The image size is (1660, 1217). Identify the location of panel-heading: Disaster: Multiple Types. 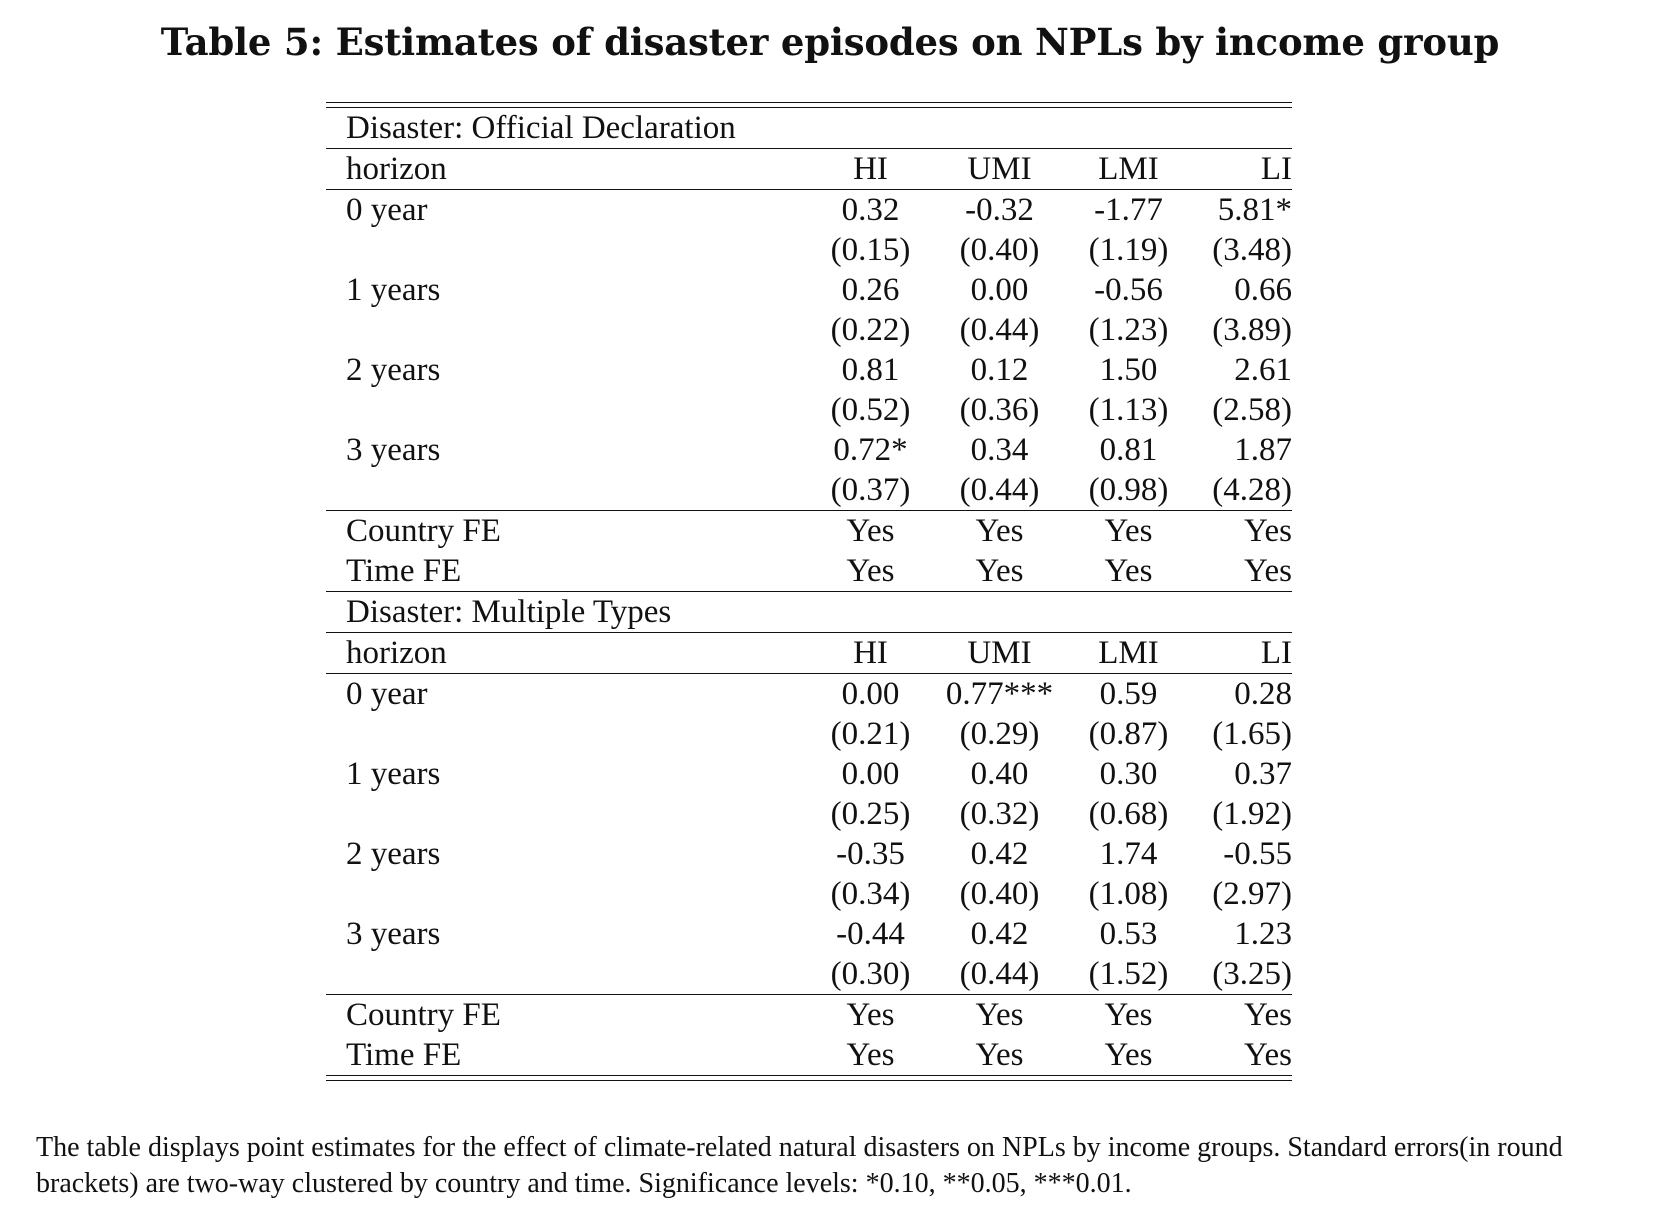
(509, 612).